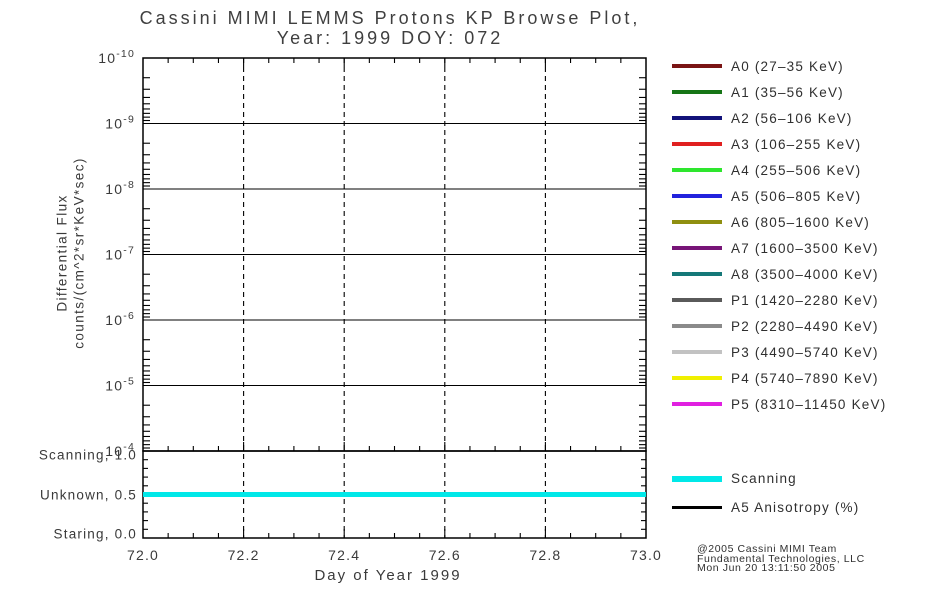  Describe the element at coordinates (805, 378) in the screenshot. I see `legend-label: P4 (5740–7890 KeV)` at that location.